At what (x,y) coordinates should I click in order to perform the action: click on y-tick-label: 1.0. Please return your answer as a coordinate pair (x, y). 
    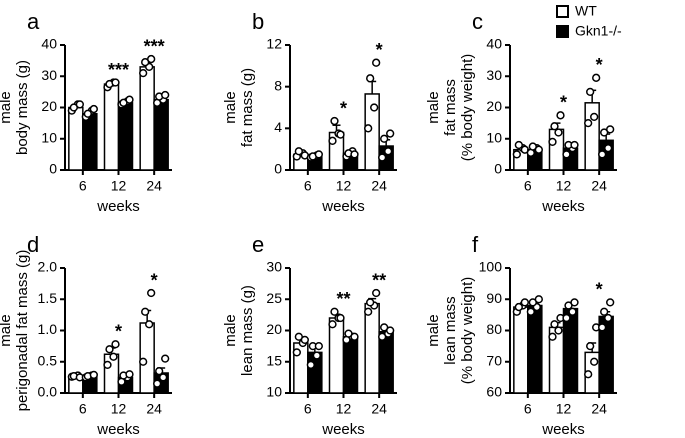
    Looking at the image, I should click on (48, 329).